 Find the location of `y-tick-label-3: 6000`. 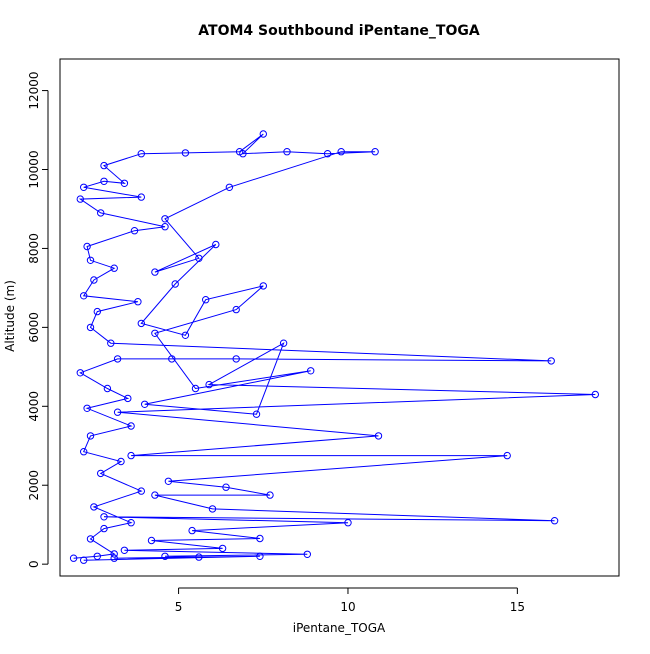

y-tick-label-3: 6000 is located at coordinates (34, 327).